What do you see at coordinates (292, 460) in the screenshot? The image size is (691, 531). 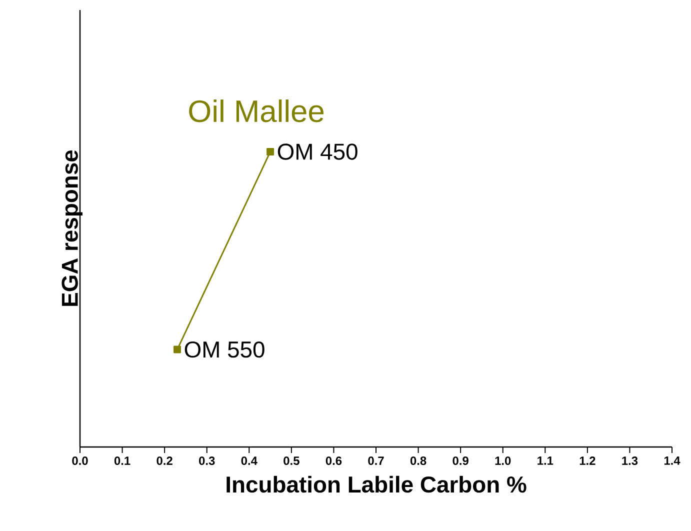 I see `x-tick-label: 0.5` at bounding box center [292, 460].